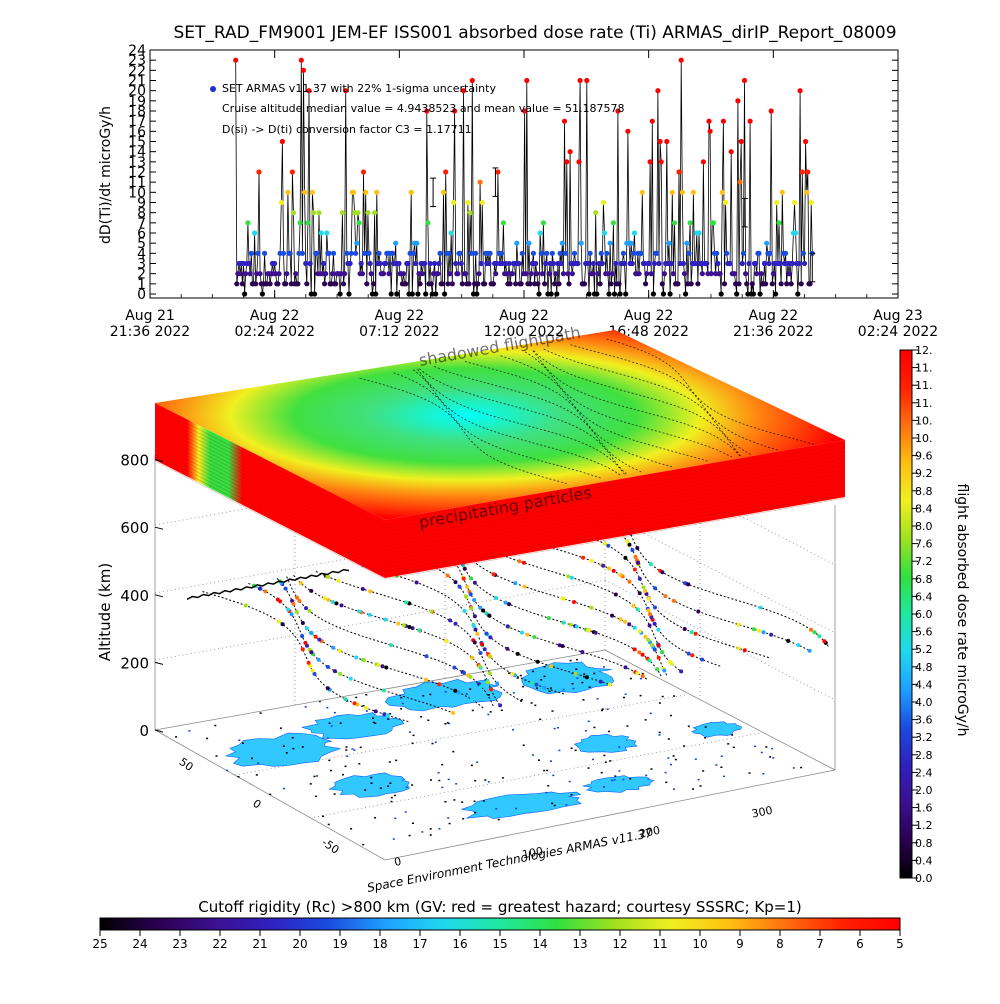 The image size is (1000, 1004). I want to click on y-tick-label: 13, so click(137, 163).